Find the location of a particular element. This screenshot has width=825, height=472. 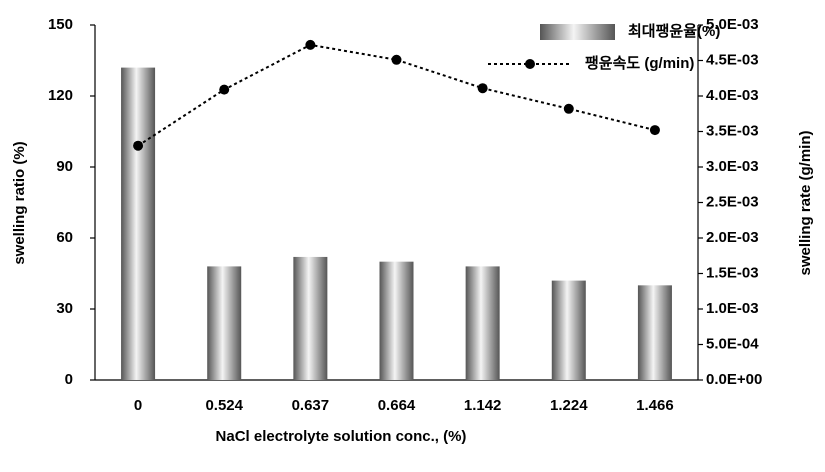

legend-swatch is located at coordinates (577, 32).